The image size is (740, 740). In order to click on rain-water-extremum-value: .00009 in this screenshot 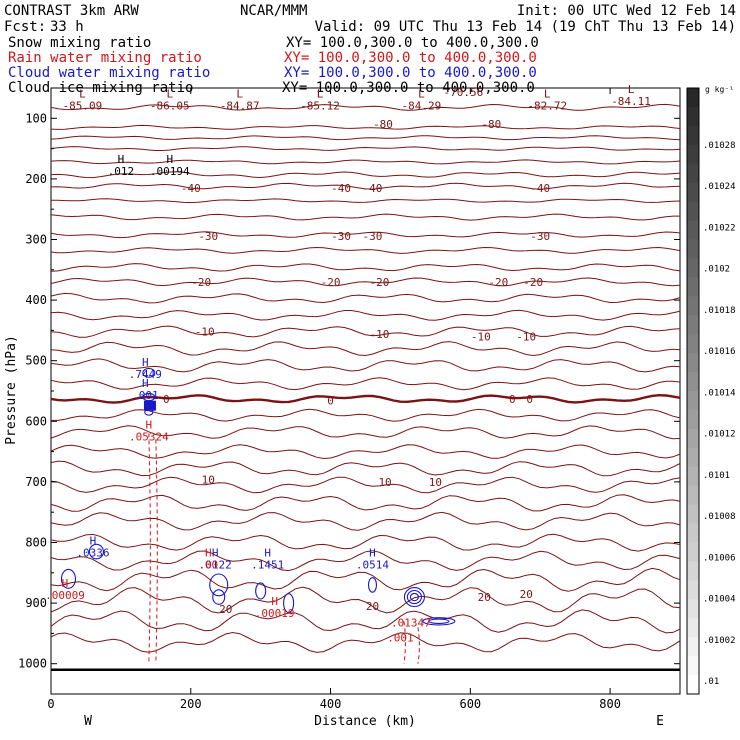, I will do `click(65, 595)`.